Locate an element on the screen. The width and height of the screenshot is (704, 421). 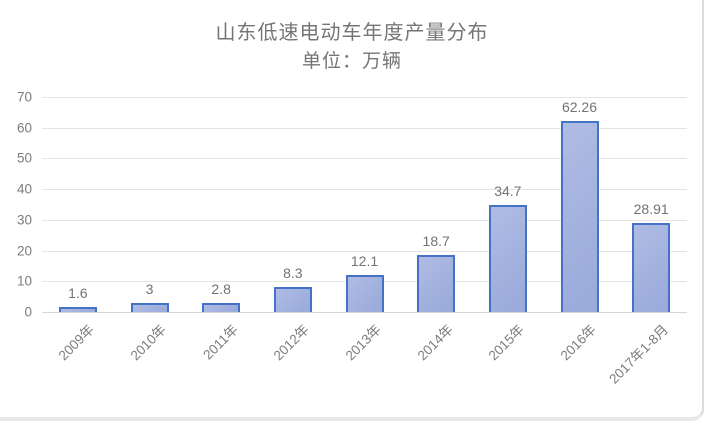
y-tick-label: 10 is located at coordinates (24, 281).